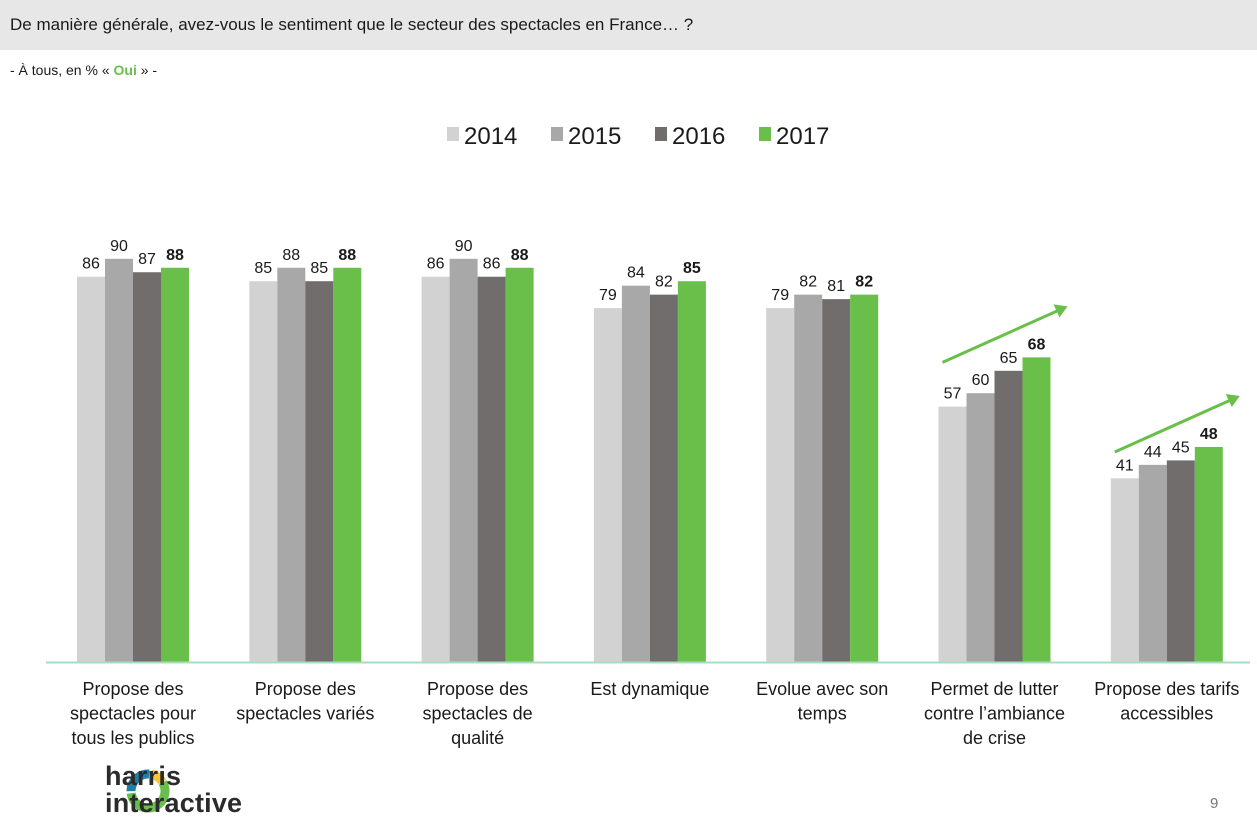 Image resolution: width=1257 pixels, height=830 pixels. Describe the element at coordinates (491, 469) in the screenshot. I see `bar-2016-cat2` at that location.